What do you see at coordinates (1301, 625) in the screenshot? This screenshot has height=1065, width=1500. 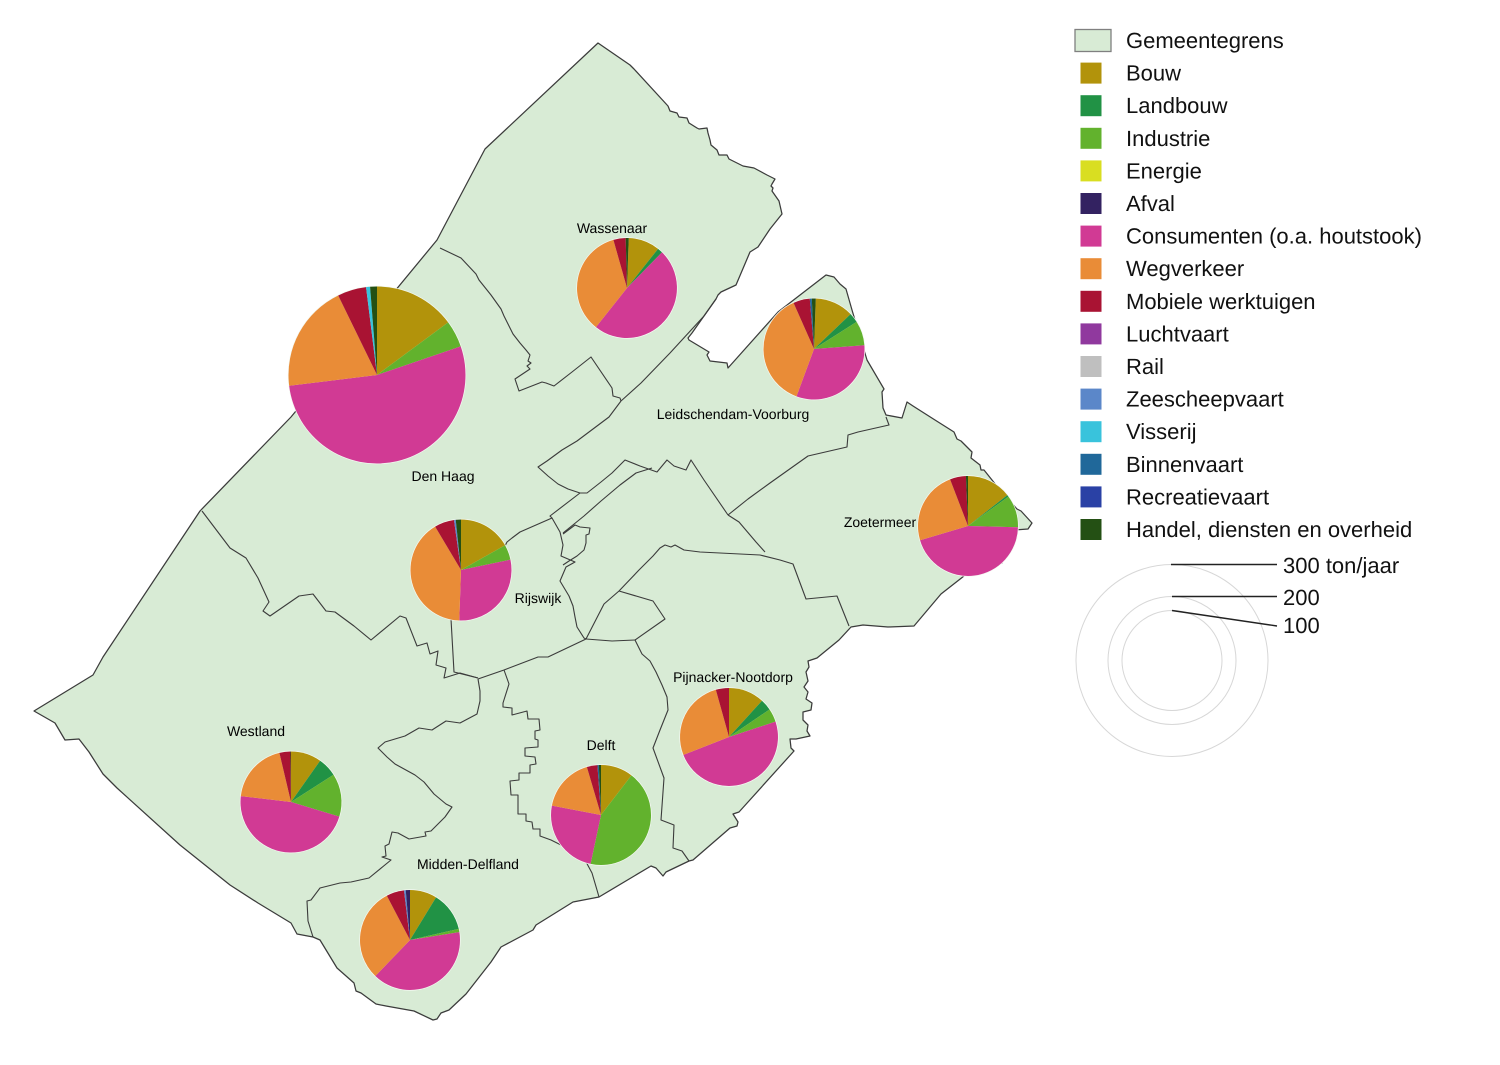 I see `svg-text: 100` at bounding box center [1301, 625].